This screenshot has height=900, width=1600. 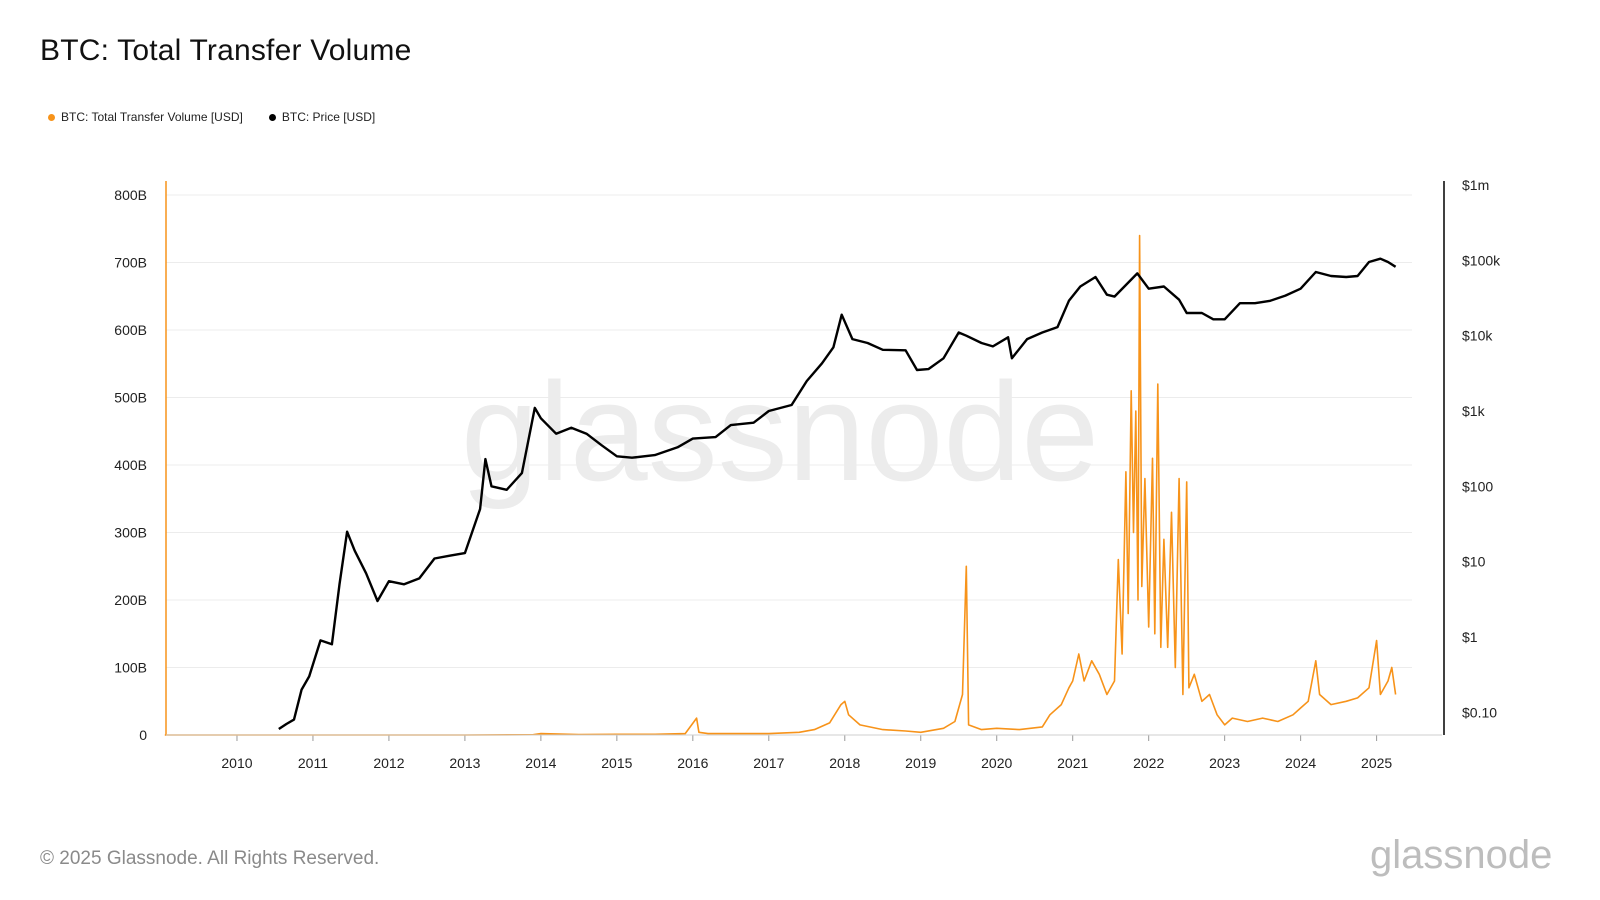 What do you see at coordinates (1300, 763) in the screenshot?
I see `x-tick-label: 2024` at bounding box center [1300, 763].